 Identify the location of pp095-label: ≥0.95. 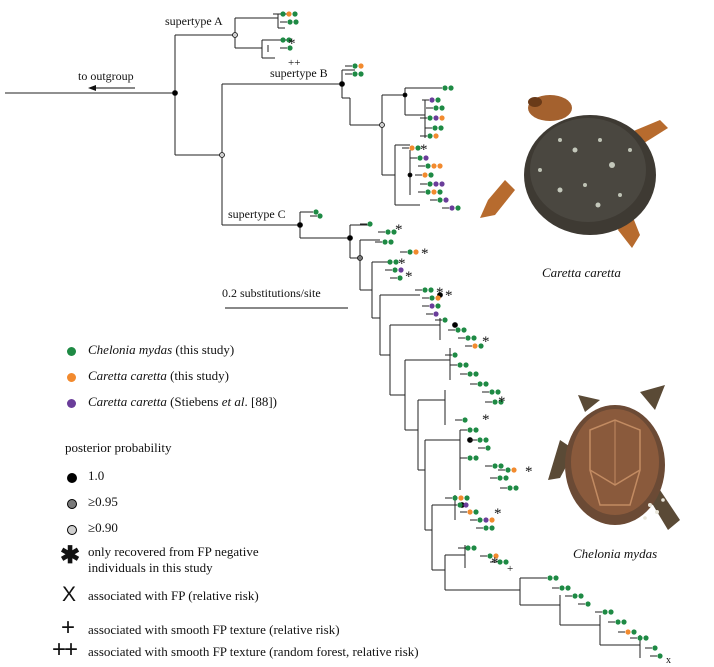
(103, 501).